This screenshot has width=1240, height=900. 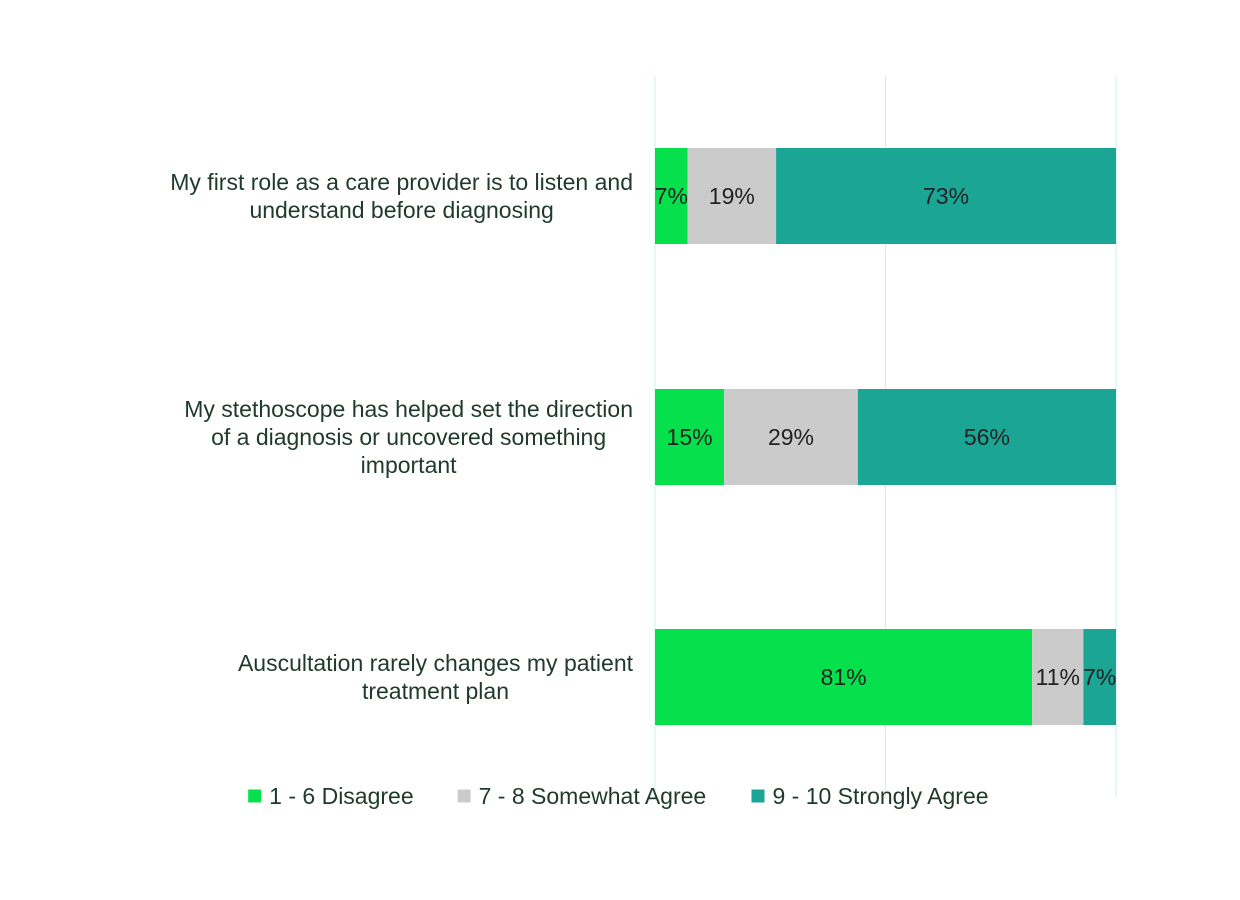 I want to click on bar-value-label: 15%, so click(x=690, y=437).